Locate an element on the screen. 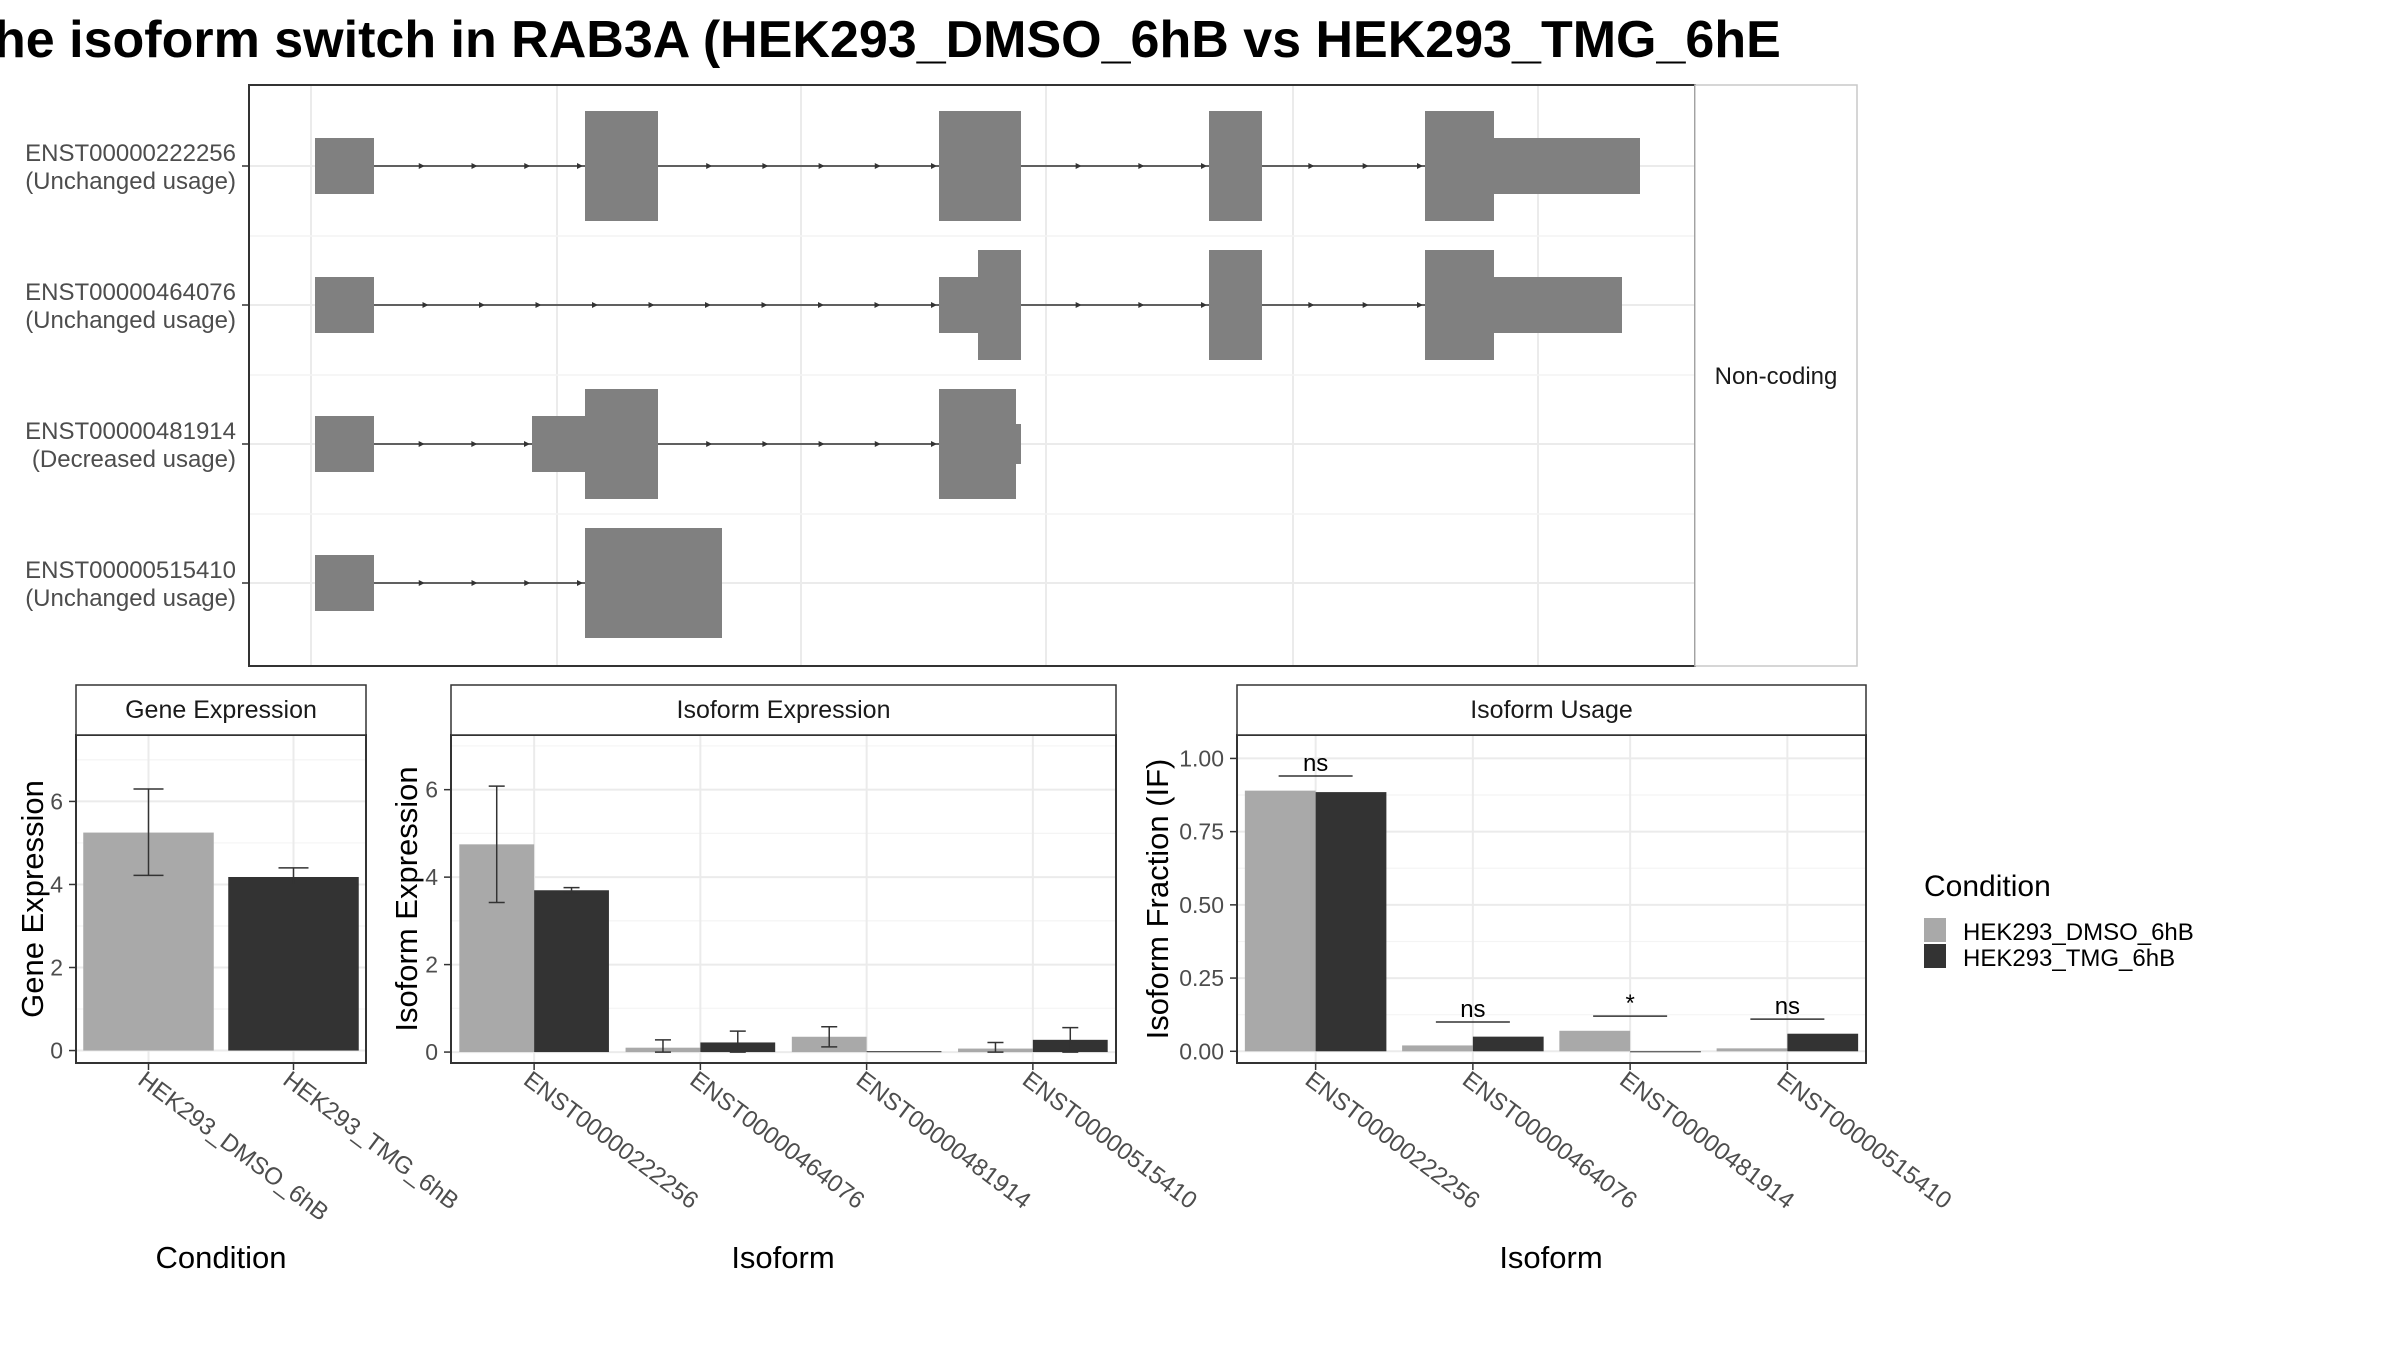 The image size is (2400, 1350). x-tick-label: ENST00000222256 is located at coordinates (611, 1140).